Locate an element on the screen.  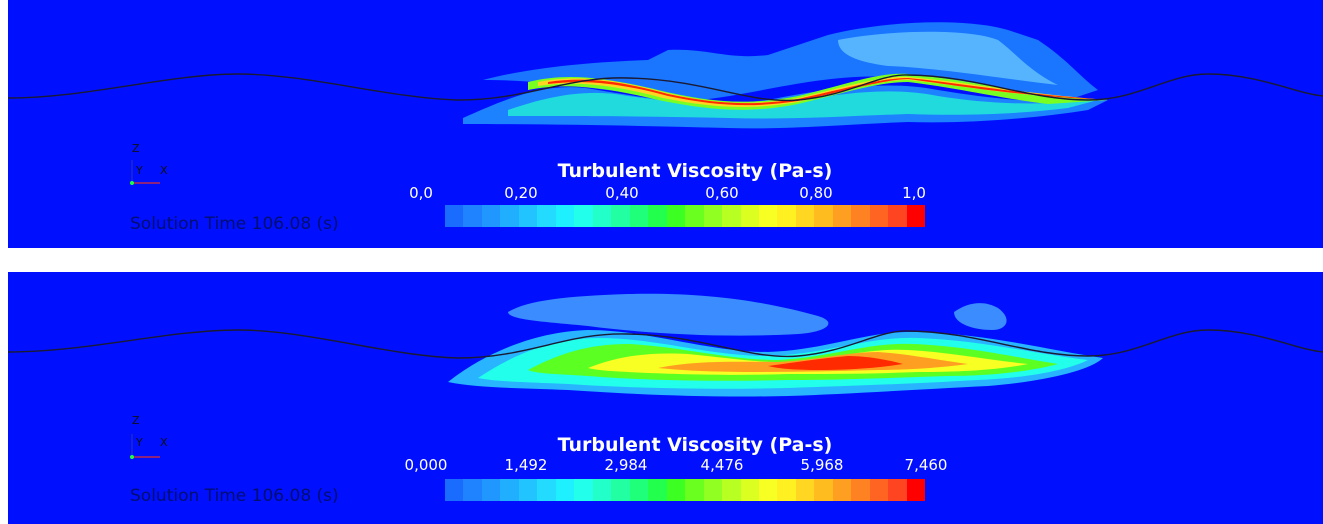
tick-label: 7,460 is located at coordinates (926, 465).